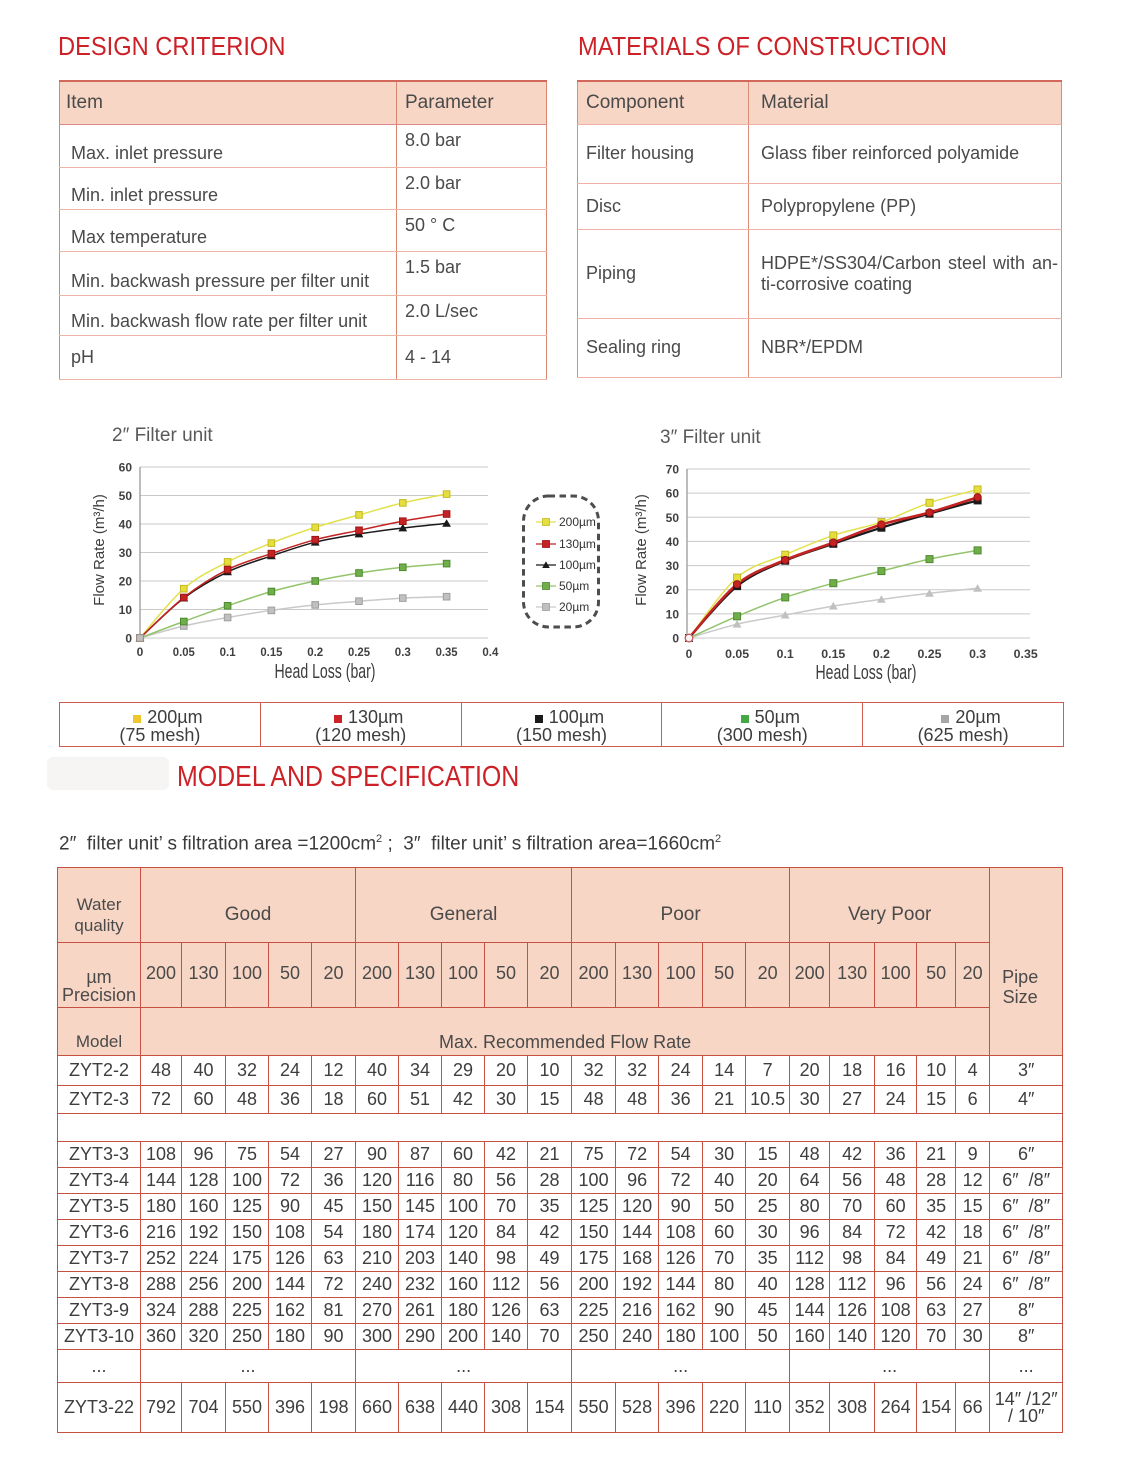 The width and height of the screenshot is (1124, 1470). Describe the element at coordinates (574, 586) in the screenshot. I see `svg-text: 50µm` at that location.